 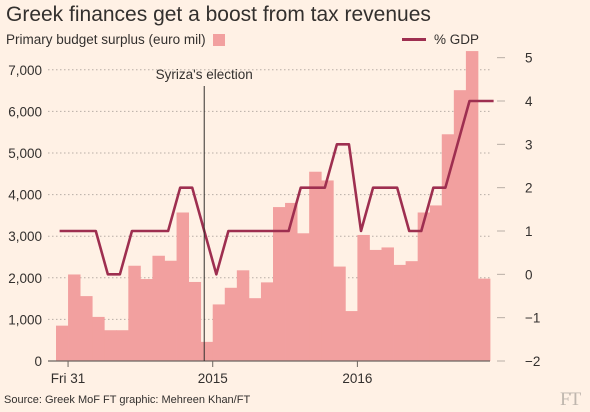 What do you see at coordinates (25, 153) in the screenshot?
I see `y-tick-label: 5,000` at bounding box center [25, 153].